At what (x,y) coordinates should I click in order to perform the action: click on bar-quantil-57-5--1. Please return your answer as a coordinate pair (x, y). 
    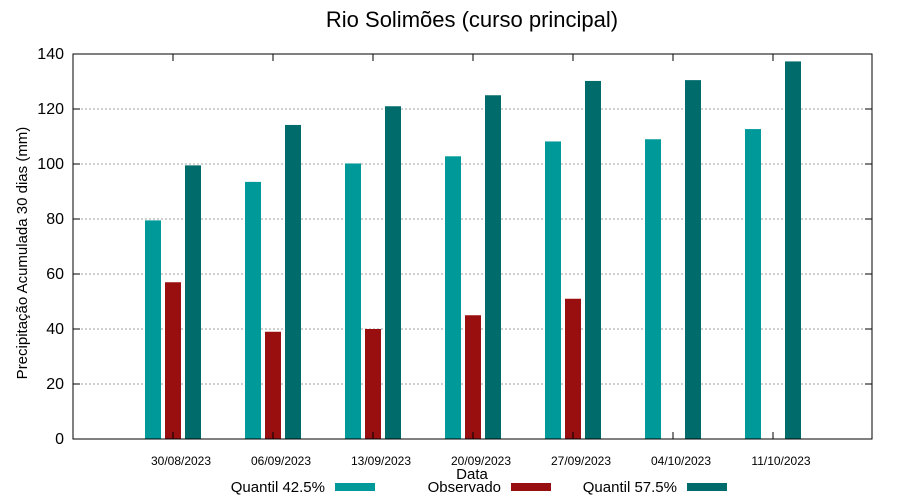
    Looking at the image, I should click on (293, 281).